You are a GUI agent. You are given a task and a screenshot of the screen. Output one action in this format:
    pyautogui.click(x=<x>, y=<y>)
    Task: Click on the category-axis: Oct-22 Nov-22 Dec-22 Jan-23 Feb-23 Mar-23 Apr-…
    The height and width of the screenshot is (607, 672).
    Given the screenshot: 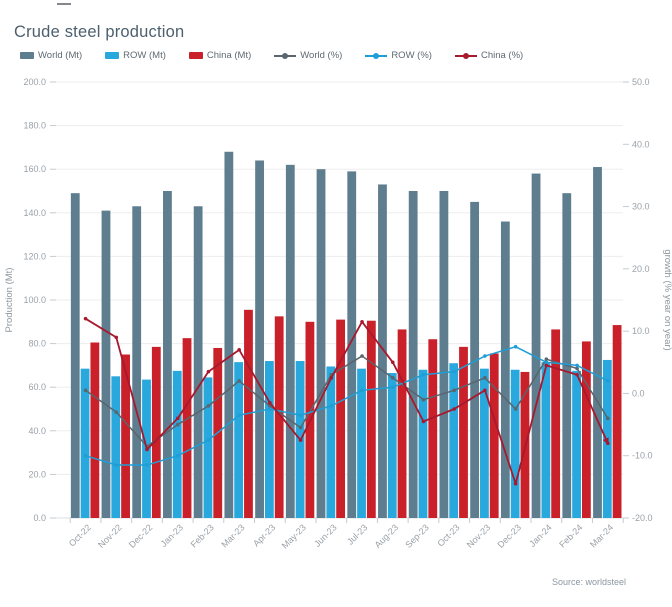 What is the action you would take?
    pyautogui.click(x=345, y=534)
    